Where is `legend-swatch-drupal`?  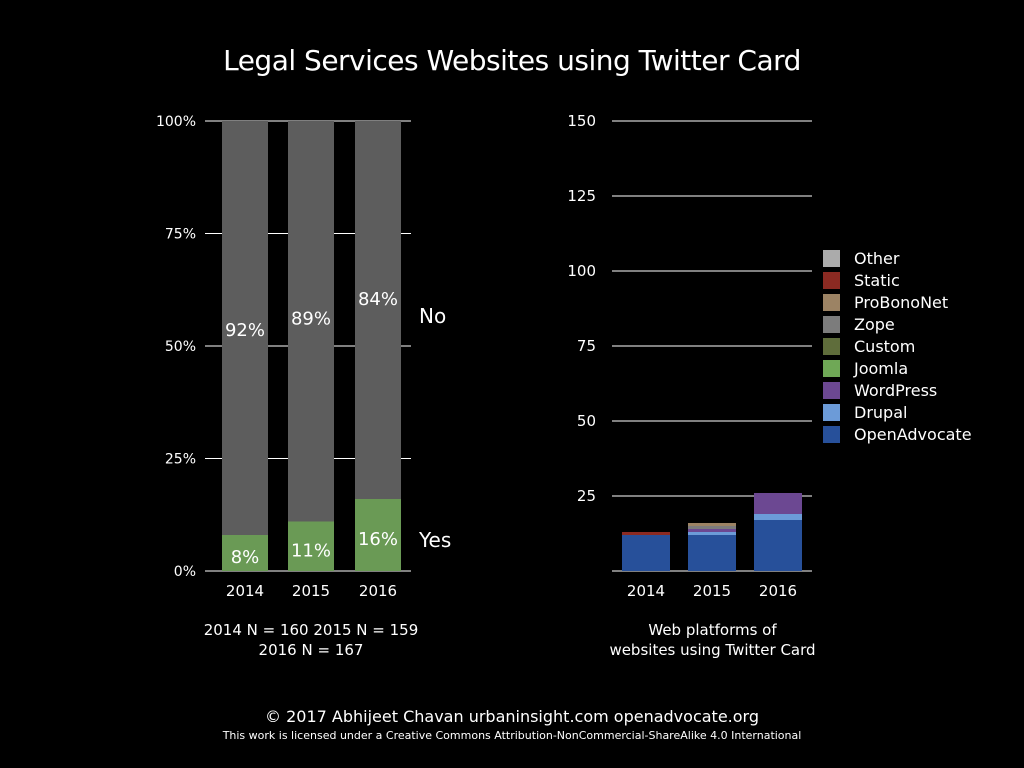
legend-swatch-drupal is located at coordinates (831, 412).